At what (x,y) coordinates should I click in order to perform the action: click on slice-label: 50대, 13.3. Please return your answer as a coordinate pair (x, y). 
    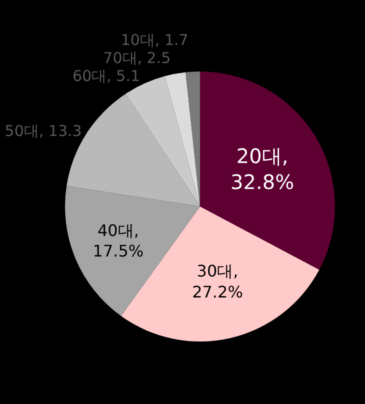
    Looking at the image, I should click on (43, 131).